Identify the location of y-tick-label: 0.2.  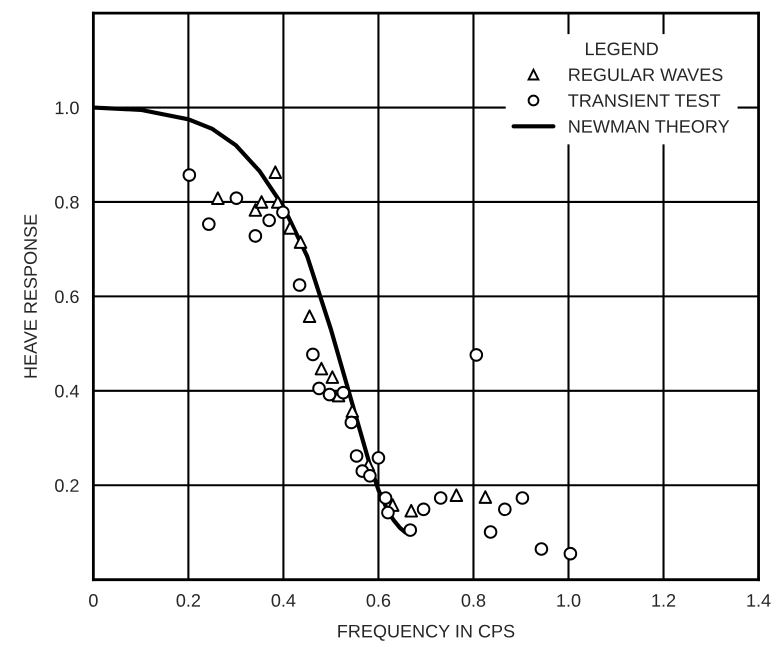
(67, 485).